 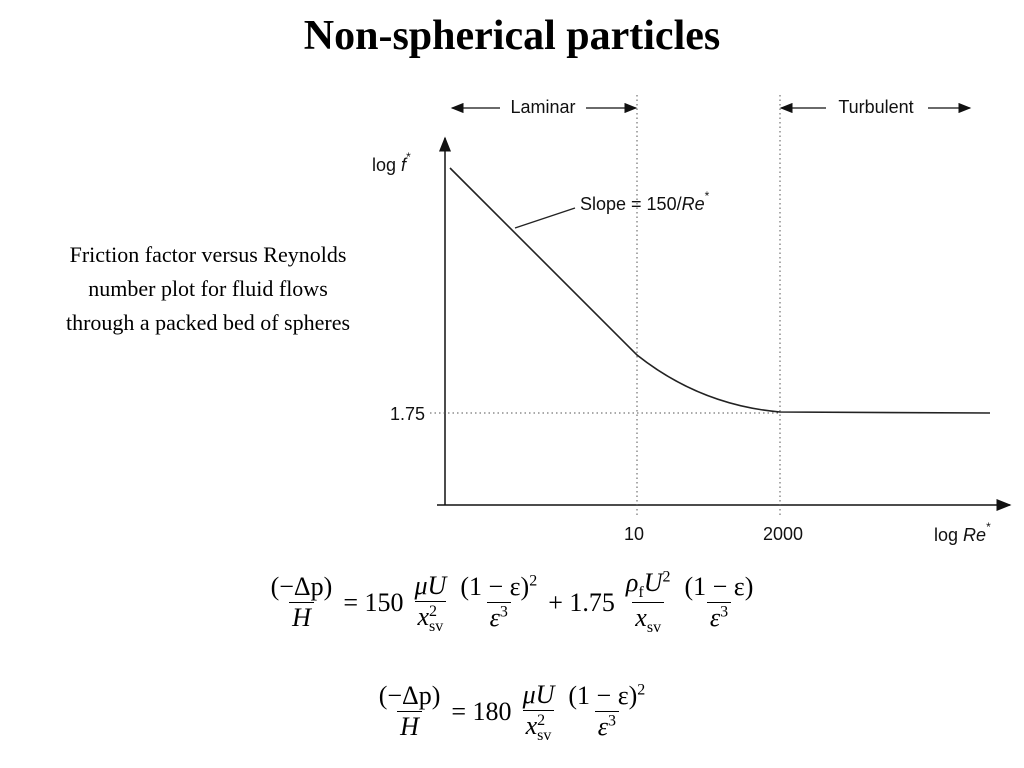 I want to click on math-segment: μU, so click(x=430, y=585).